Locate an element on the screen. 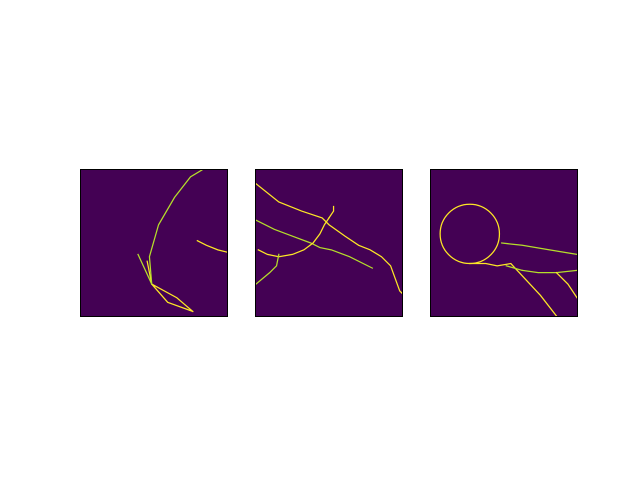  image-background is located at coordinates (329, 243).